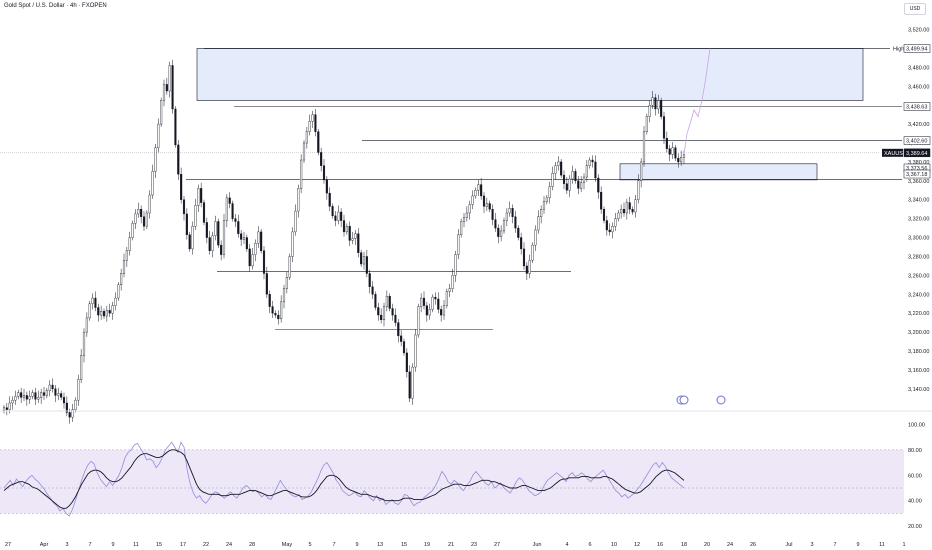 The width and height of the screenshot is (932, 550). I want to click on x-tick-label: 19, so click(427, 545).